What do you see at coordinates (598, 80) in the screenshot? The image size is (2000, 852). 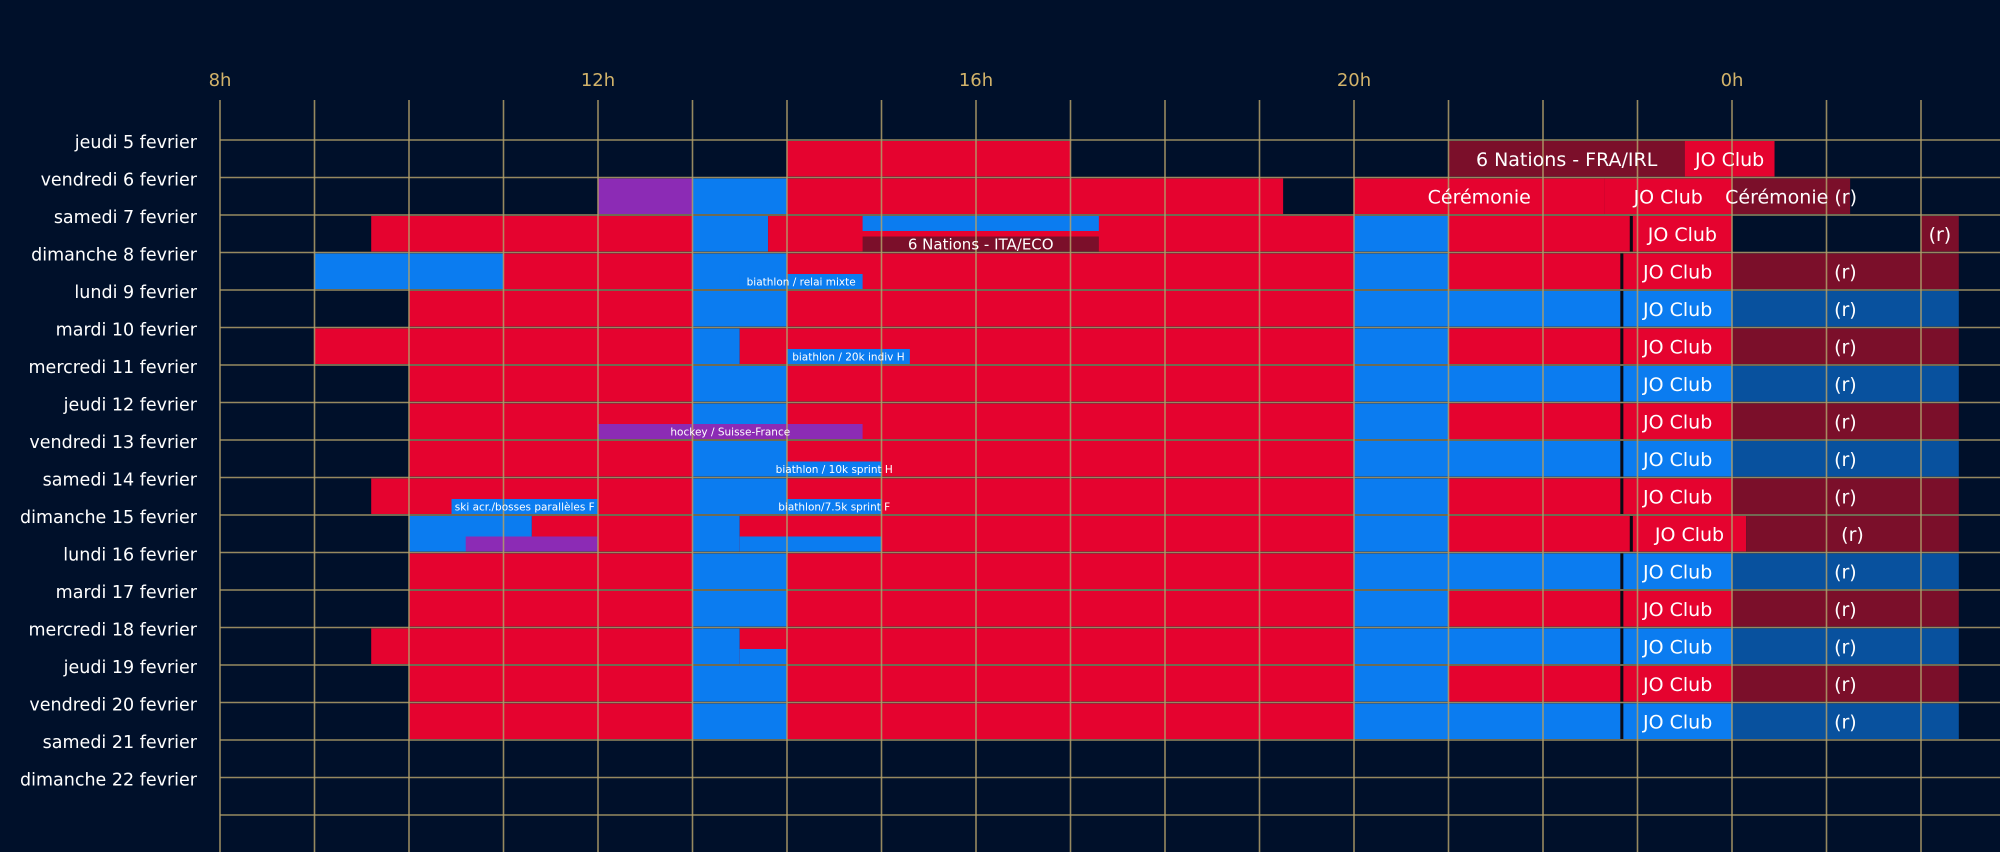 I see `hour-tick-label: 12h` at bounding box center [598, 80].